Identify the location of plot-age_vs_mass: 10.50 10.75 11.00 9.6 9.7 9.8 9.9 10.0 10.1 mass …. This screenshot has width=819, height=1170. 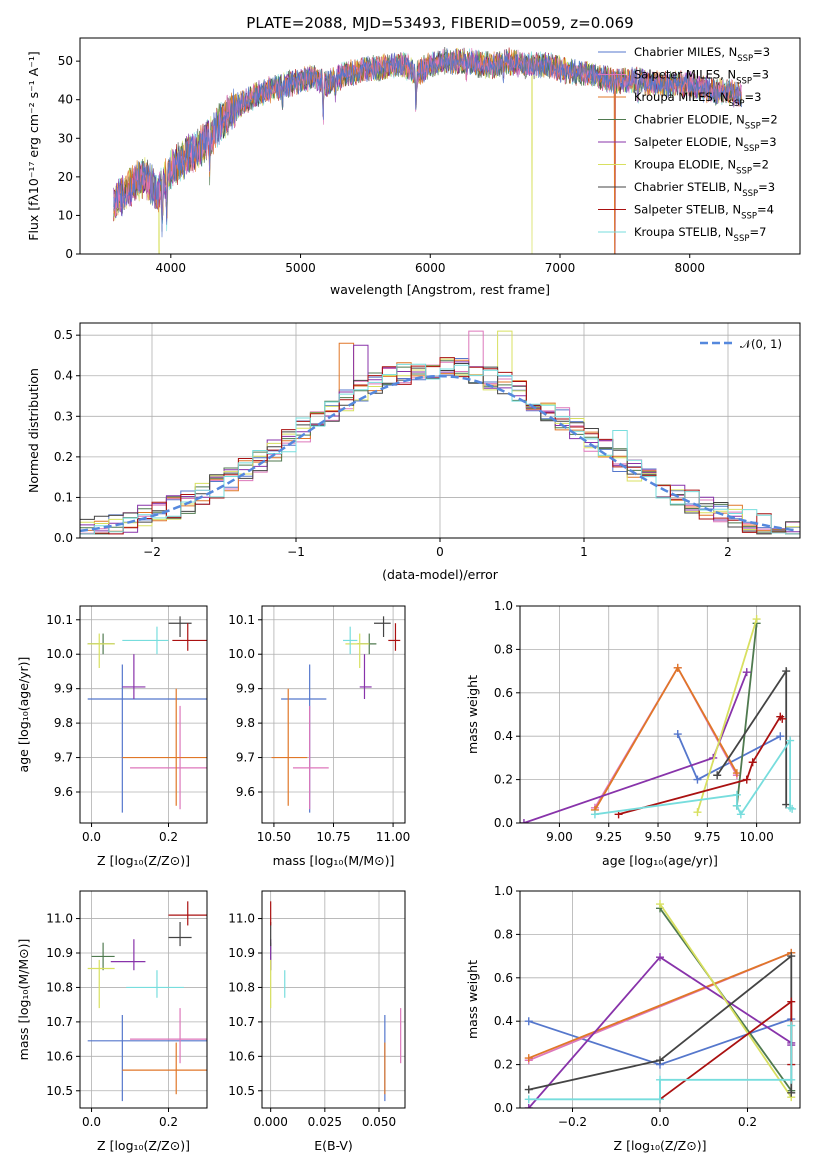
(319, 736).